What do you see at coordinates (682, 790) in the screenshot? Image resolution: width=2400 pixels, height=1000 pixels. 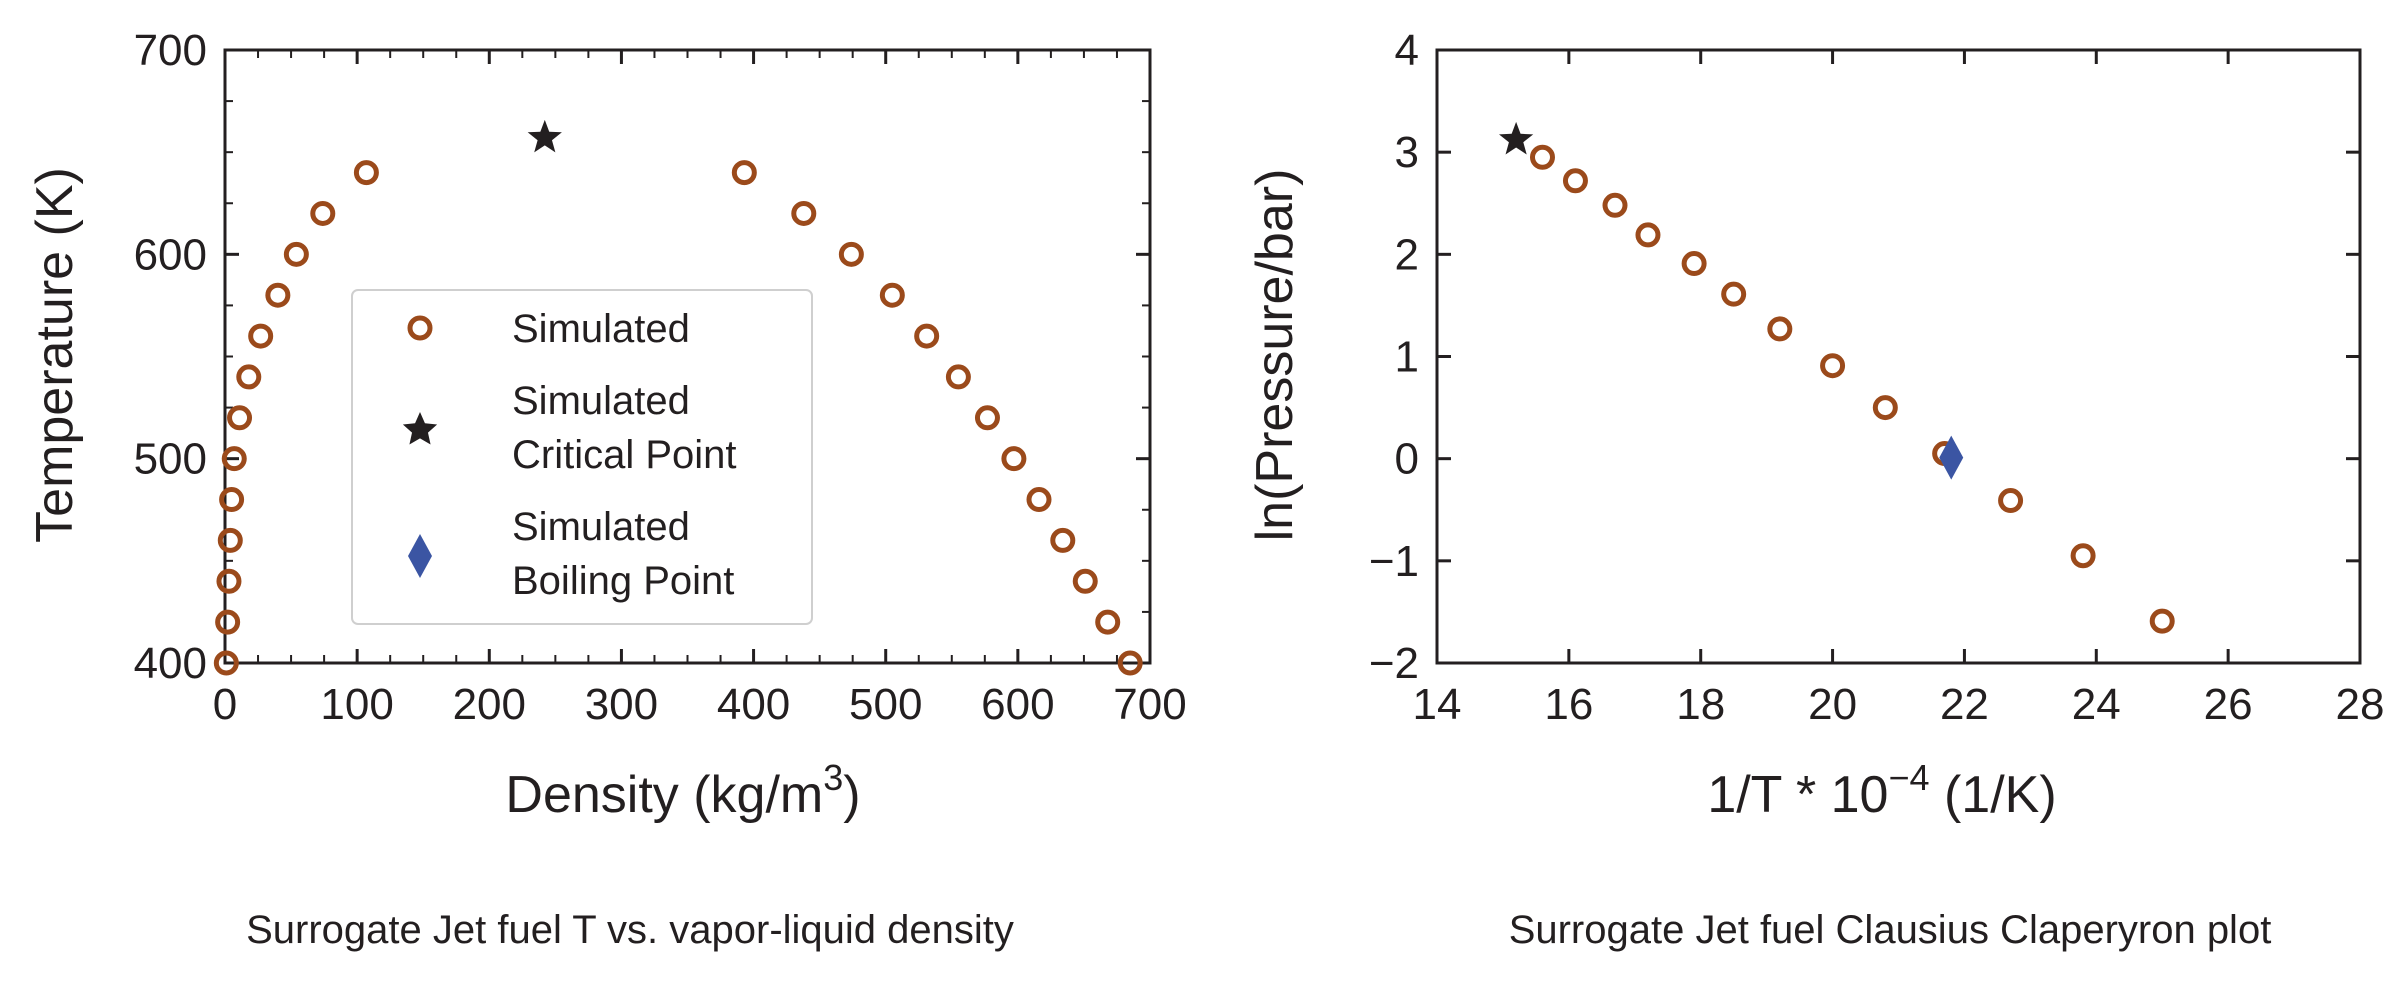 I see `left-xlabel: Density (kg/m3)` at bounding box center [682, 790].